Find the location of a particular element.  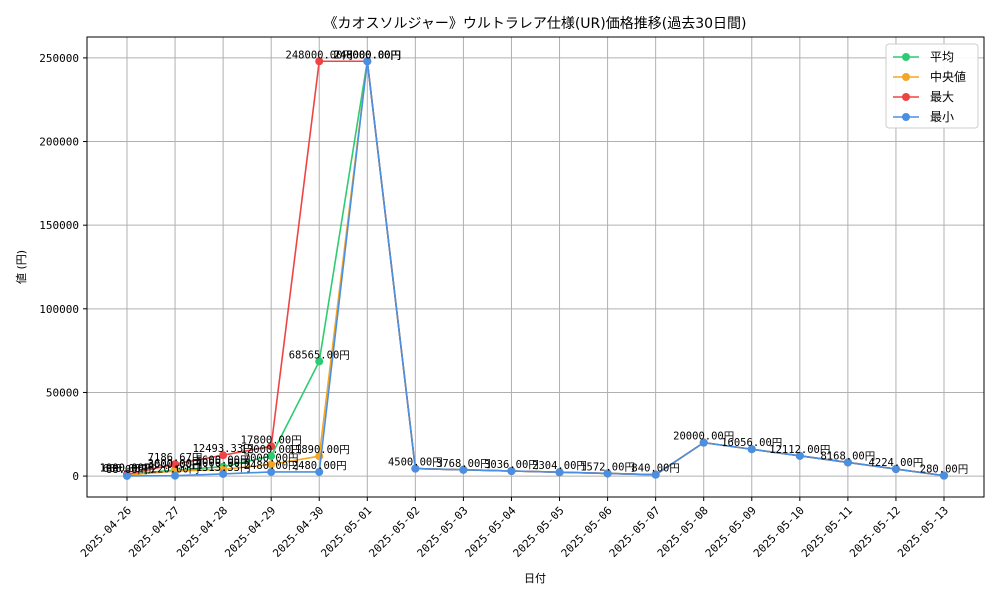

legend-label: 平均 is located at coordinates (942, 57).